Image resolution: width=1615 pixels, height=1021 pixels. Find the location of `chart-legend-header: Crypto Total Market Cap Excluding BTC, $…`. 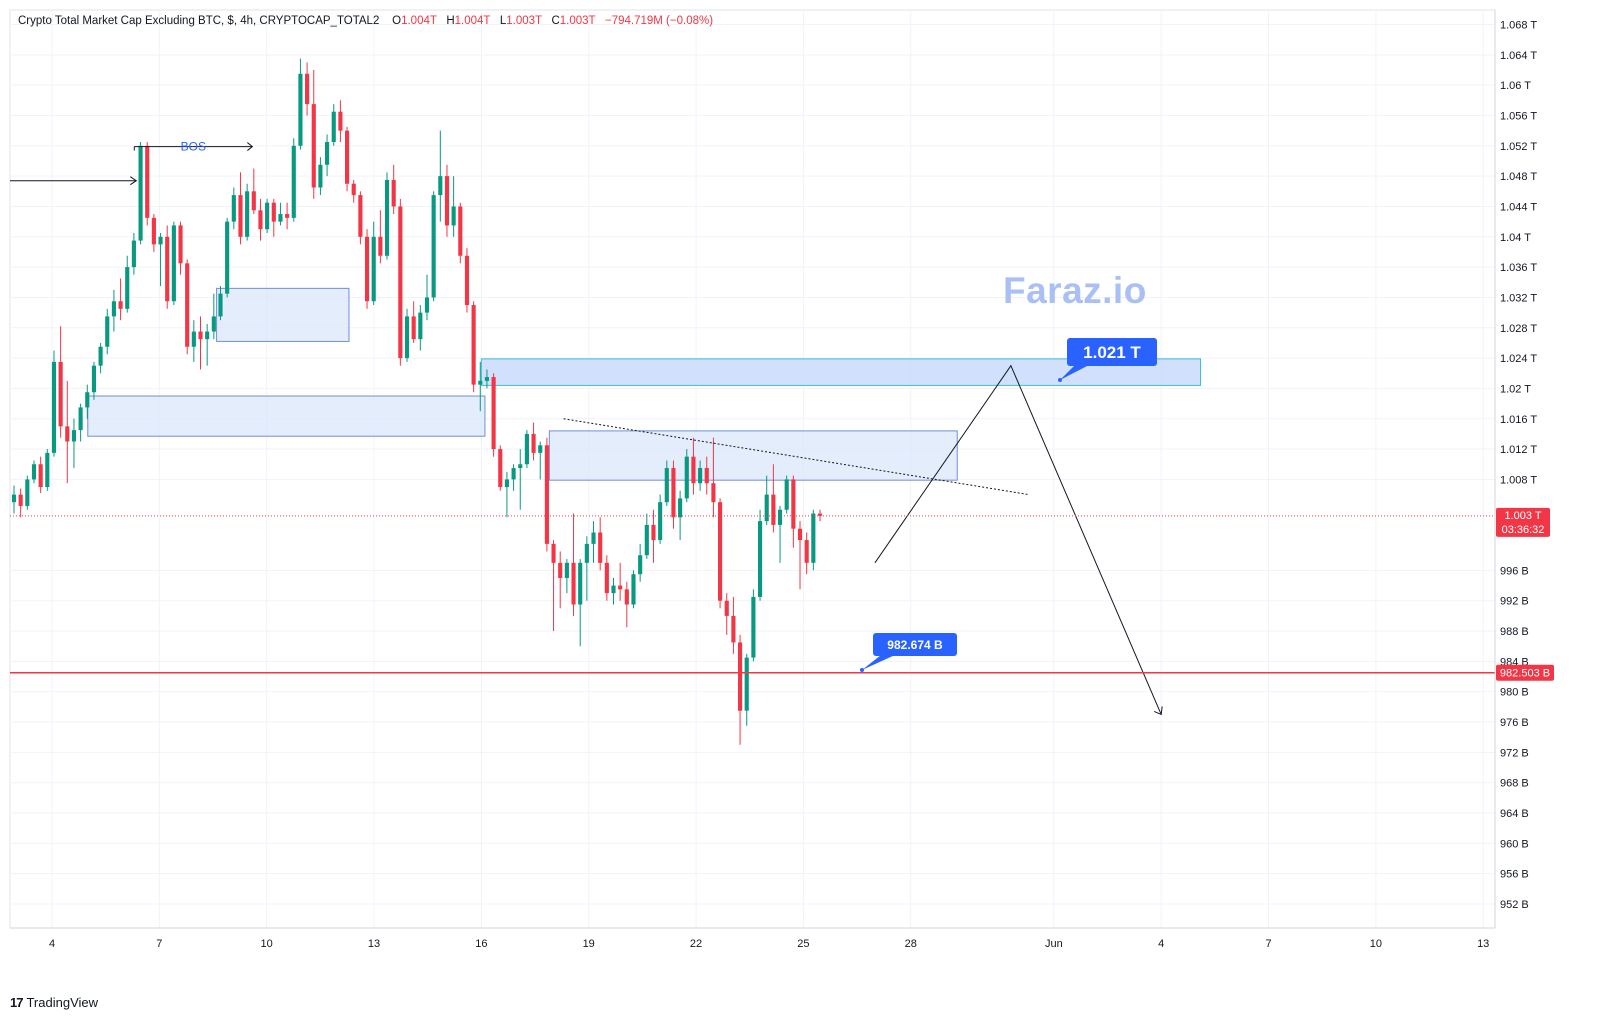

chart-legend-header: Crypto Total Market Cap Excluding BTC, $… is located at coordinates (365, 21).